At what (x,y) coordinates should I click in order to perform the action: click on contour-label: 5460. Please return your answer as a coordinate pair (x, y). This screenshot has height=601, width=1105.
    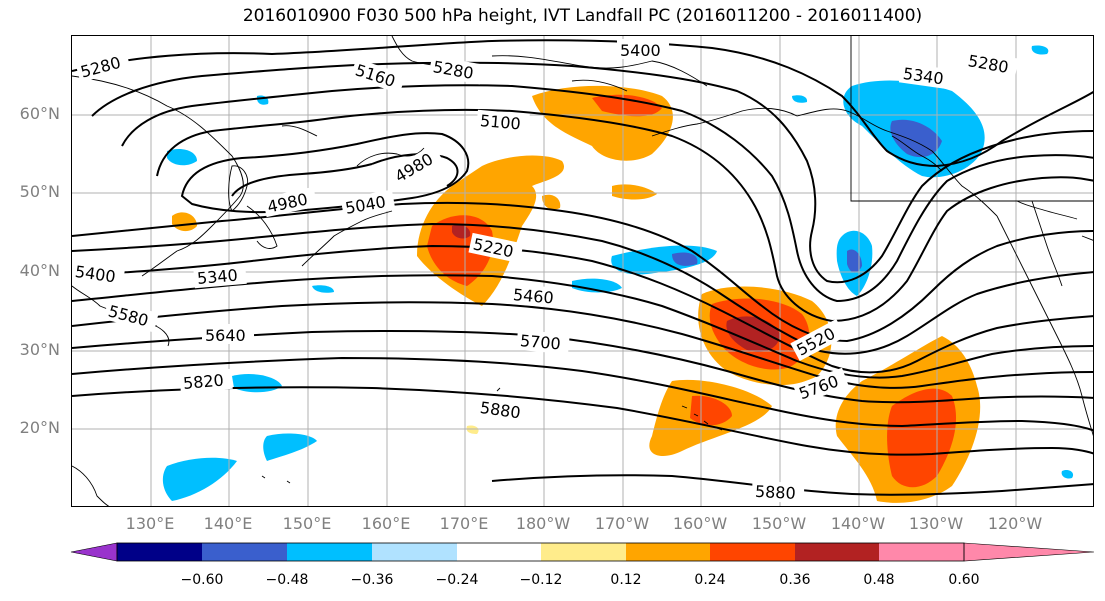
    Looking at the image, I should click on (533, 296).